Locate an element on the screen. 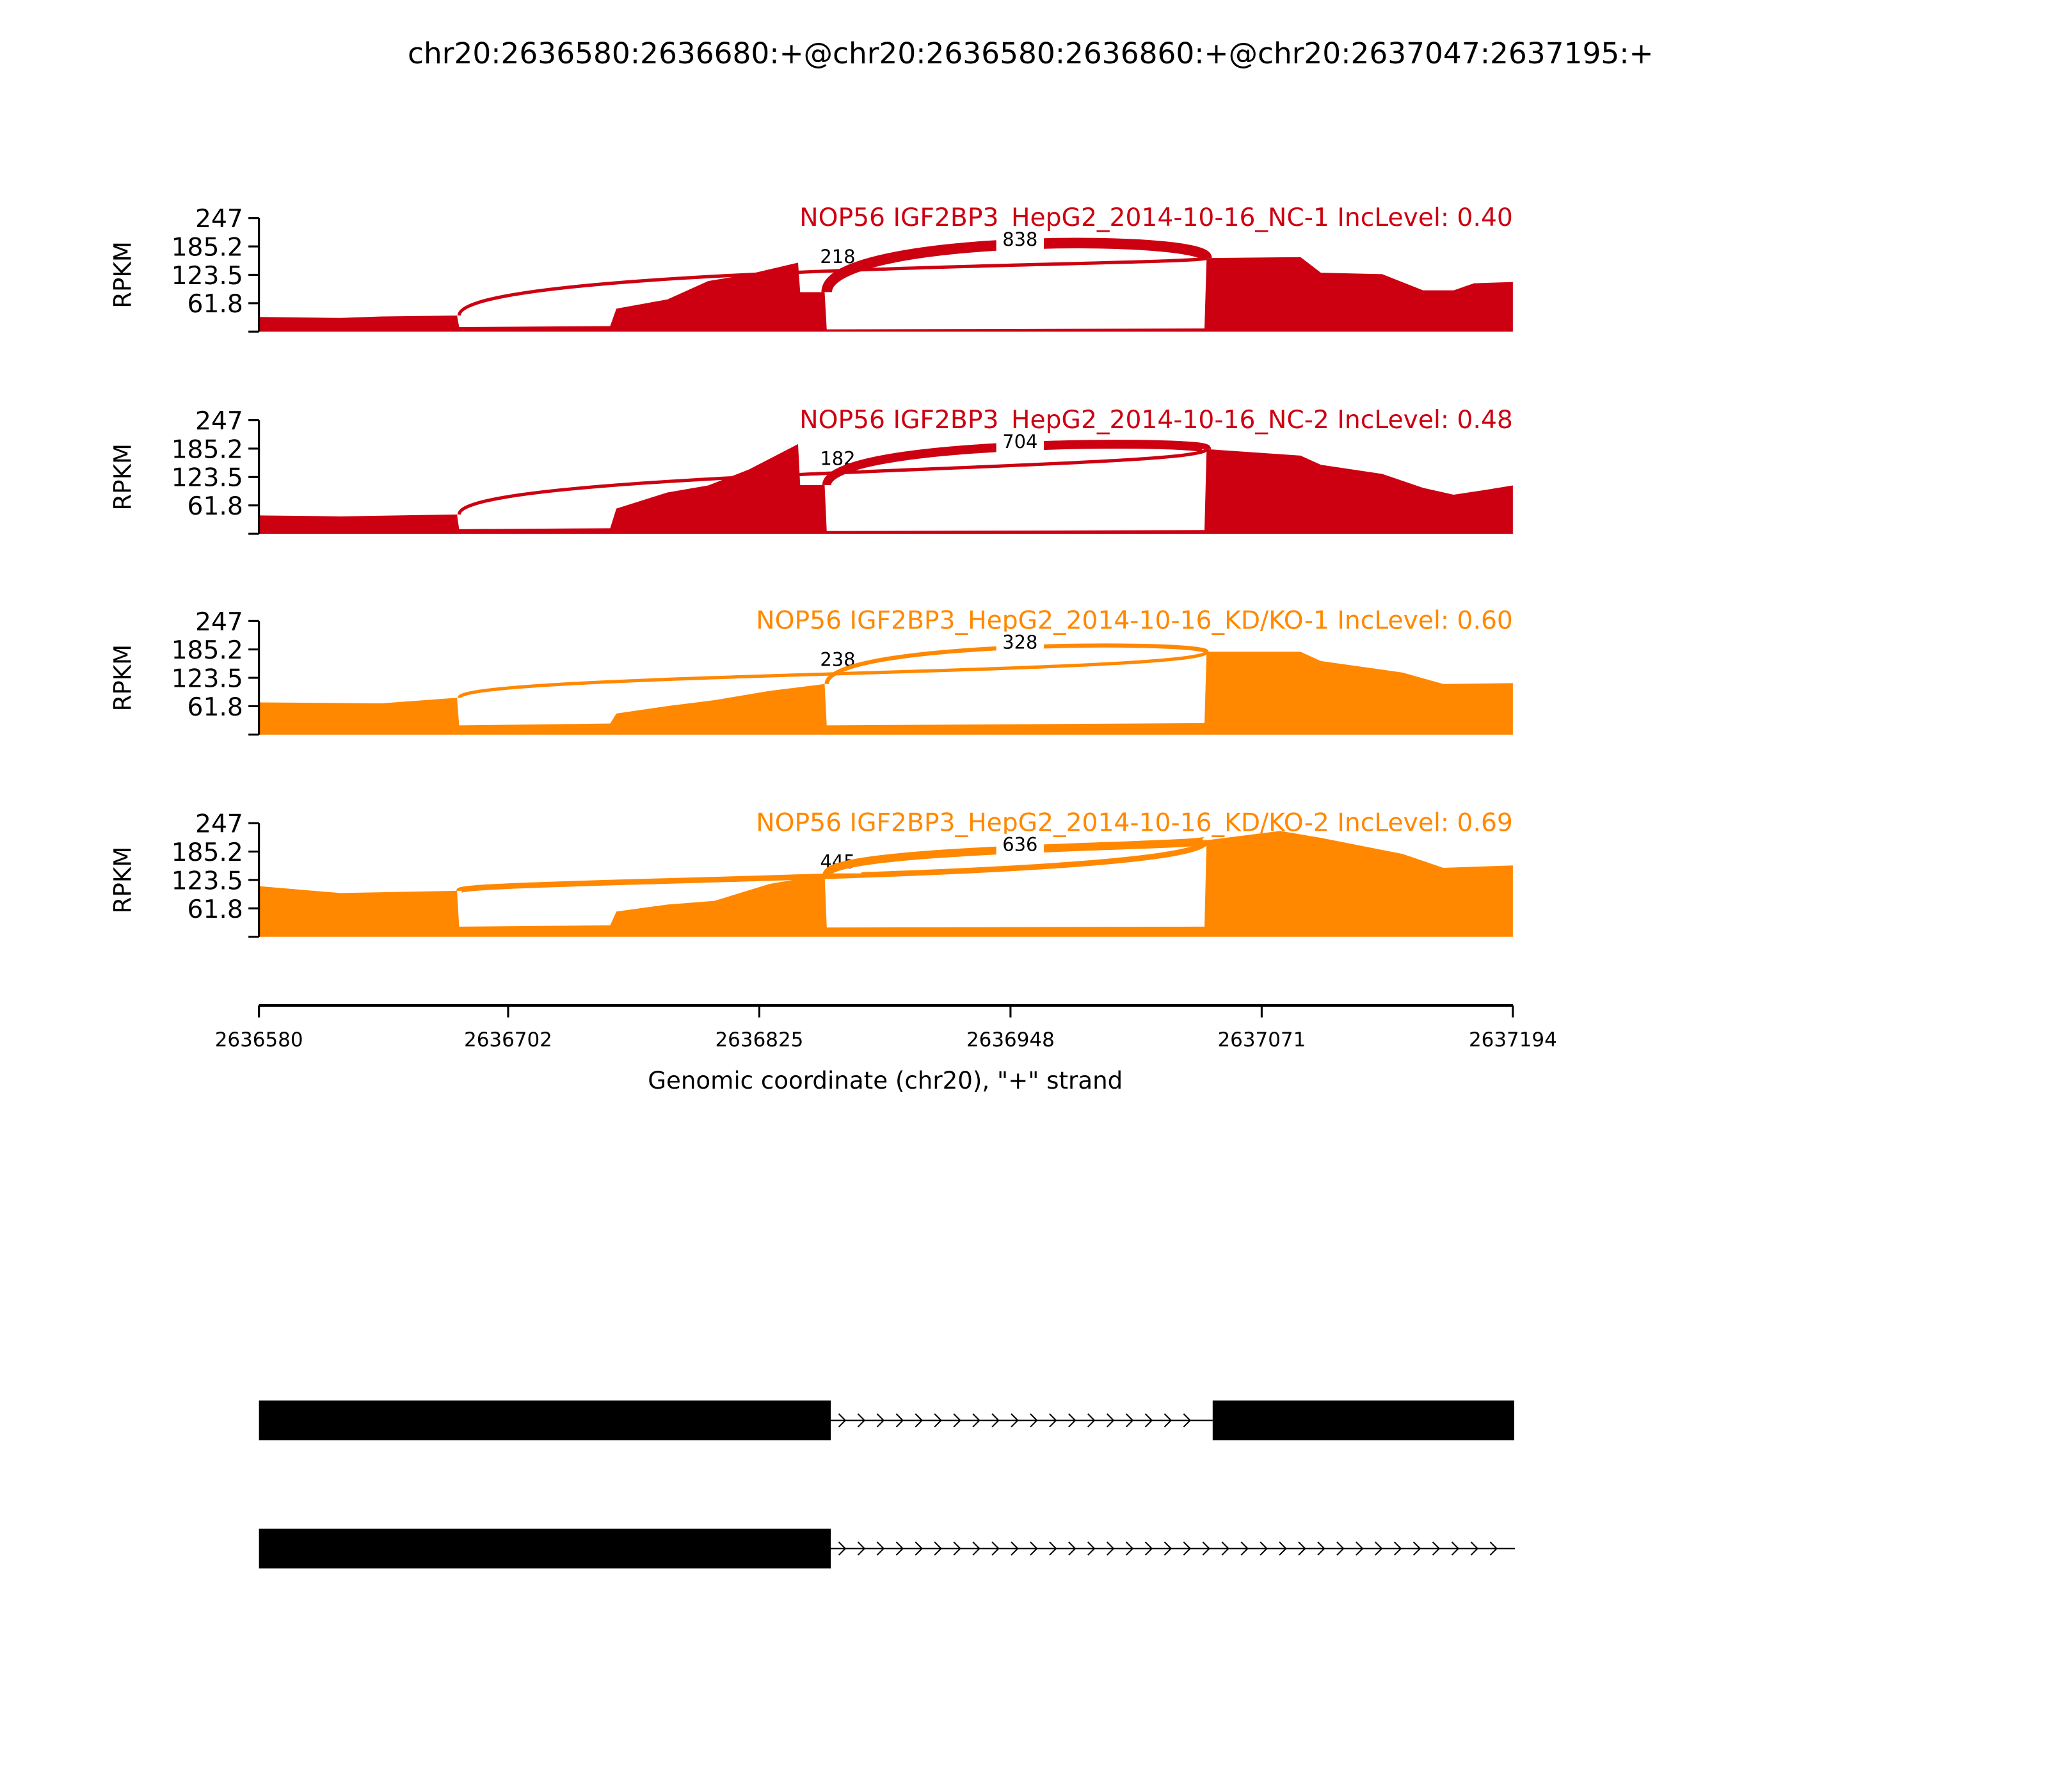 The width and height of the screenshot is (2048, 1792). x-tick-label: 2636948 is located at coordinates (1010, 1040).